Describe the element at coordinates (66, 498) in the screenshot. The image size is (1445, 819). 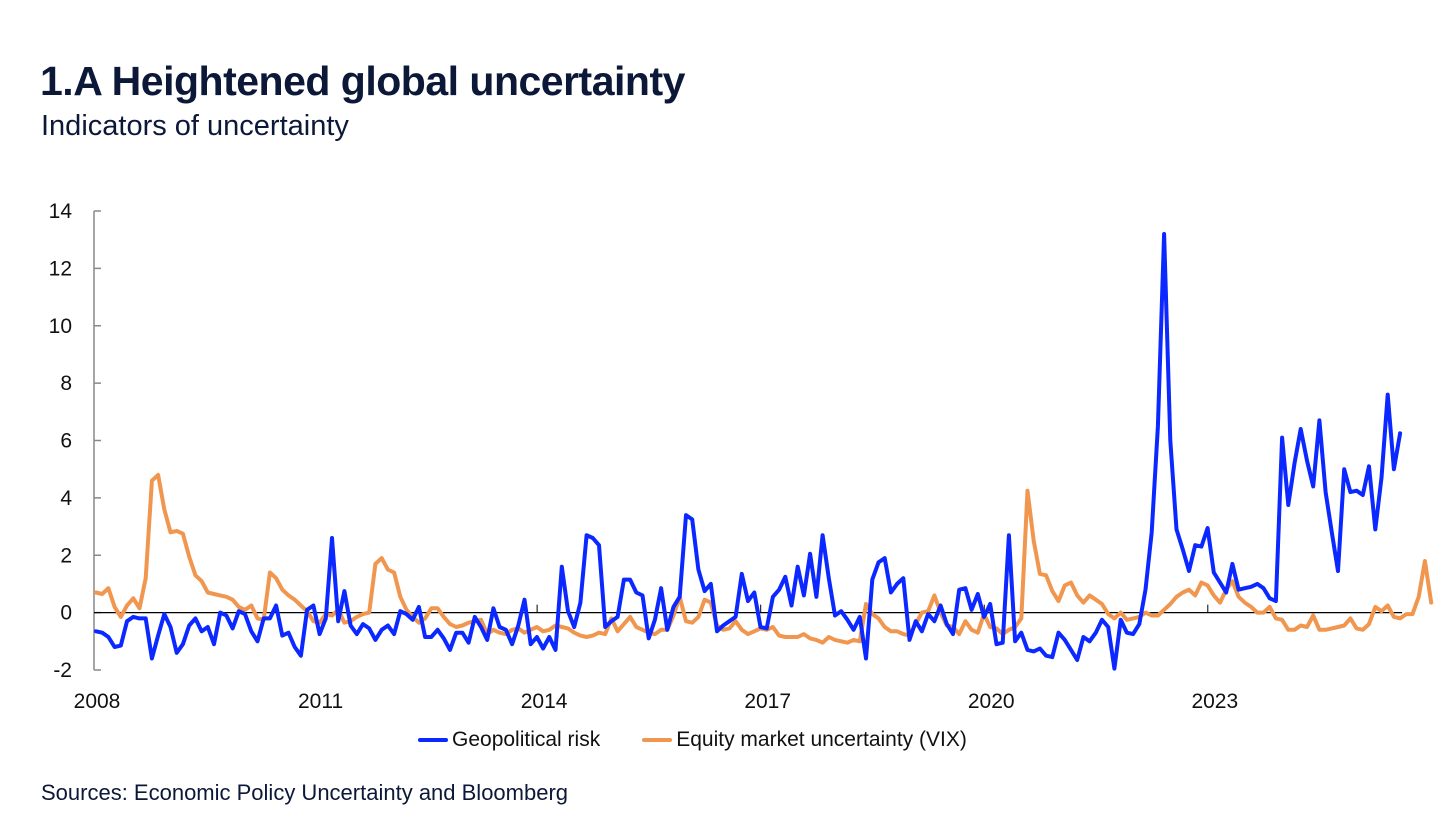
I see `y-tick-label: 4` at that location.